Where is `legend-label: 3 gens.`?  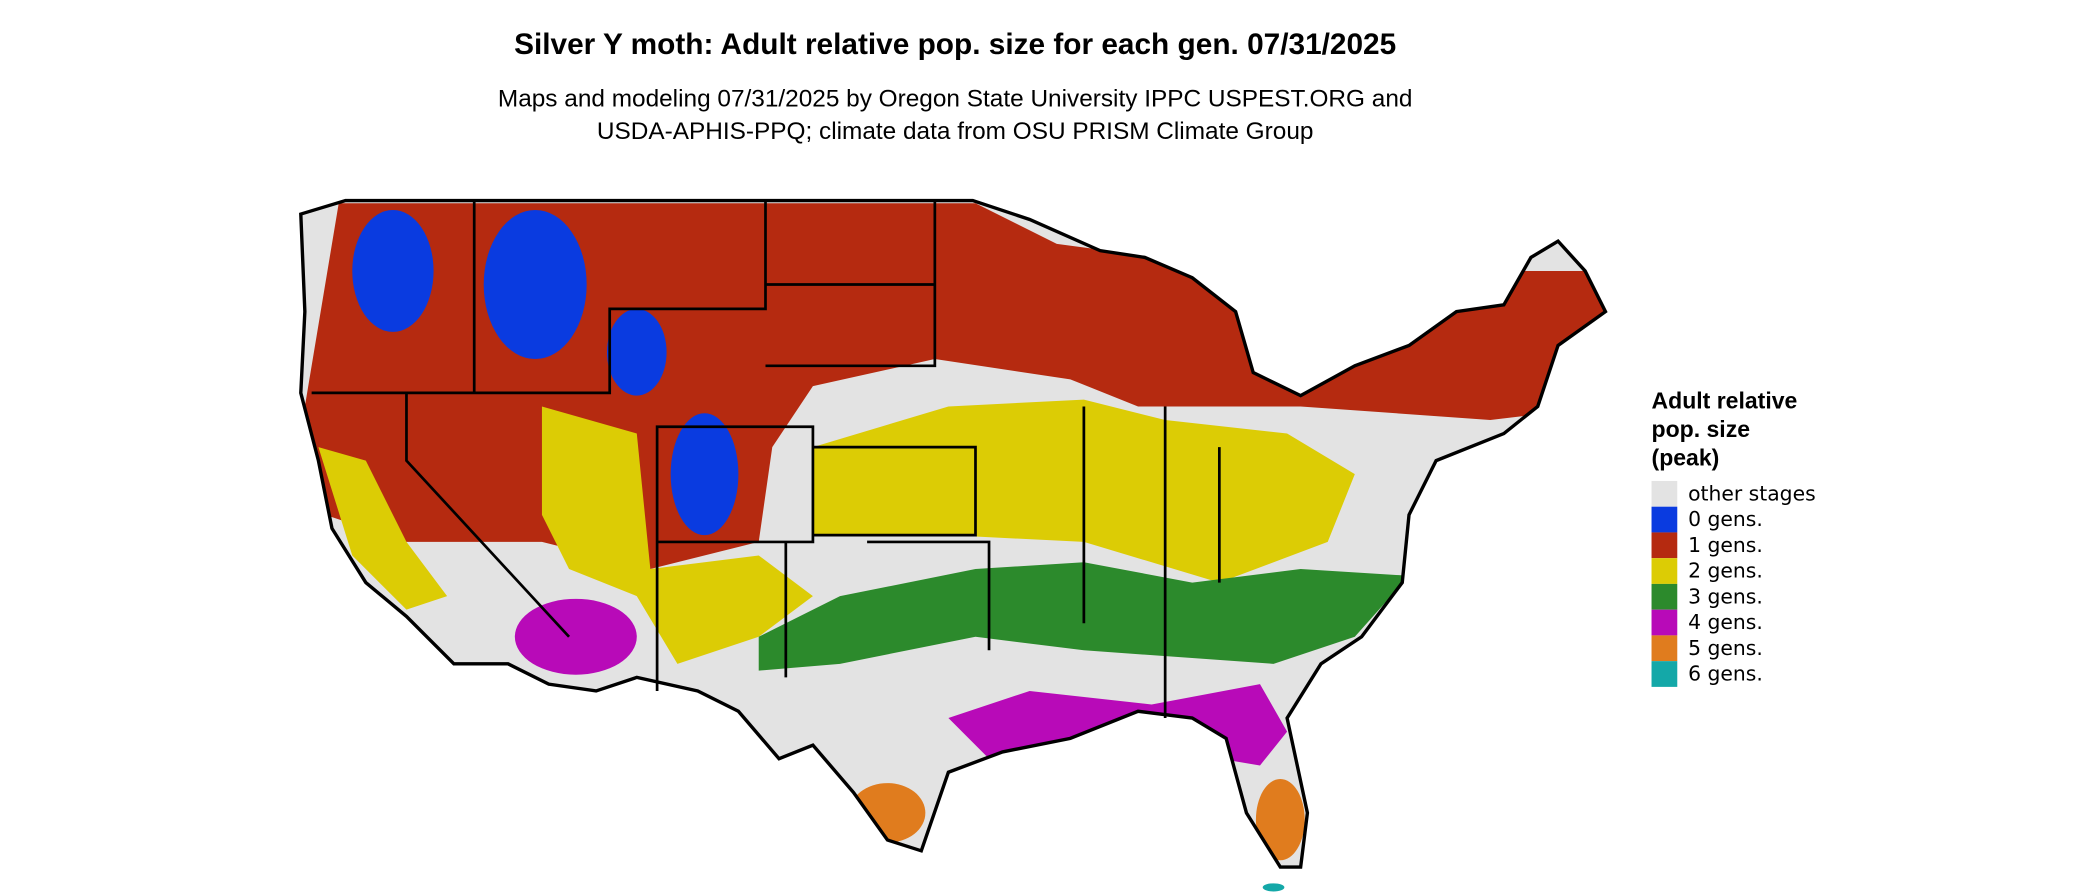 legend-label: 3 gens. is located at coordinates (1725, 596).